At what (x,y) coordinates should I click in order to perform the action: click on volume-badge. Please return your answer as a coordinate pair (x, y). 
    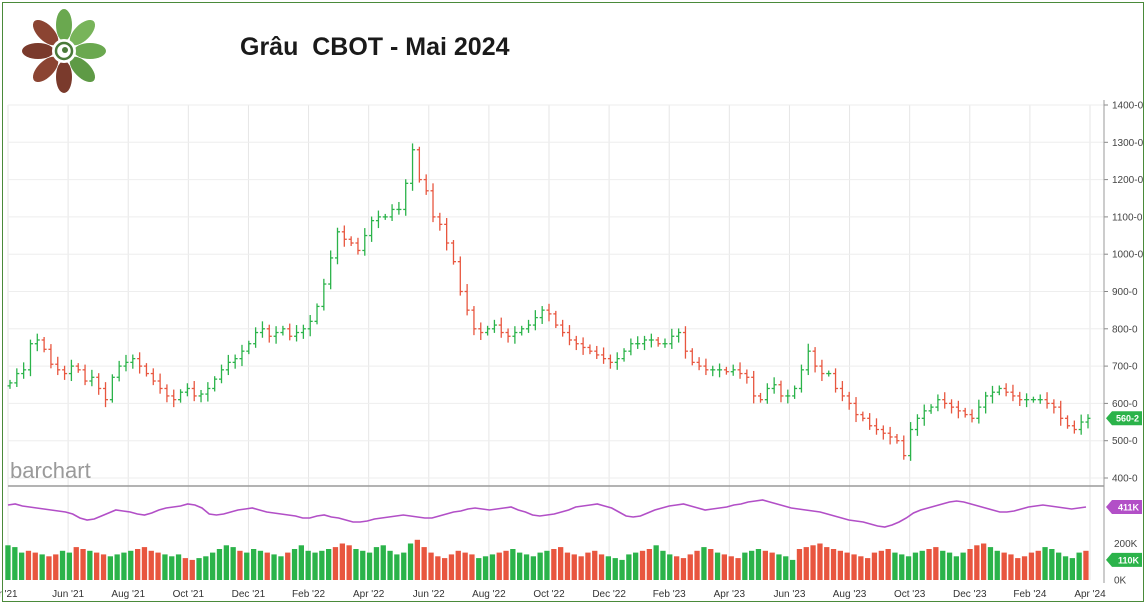
    Looking at the image, I should click on (1124, 559).